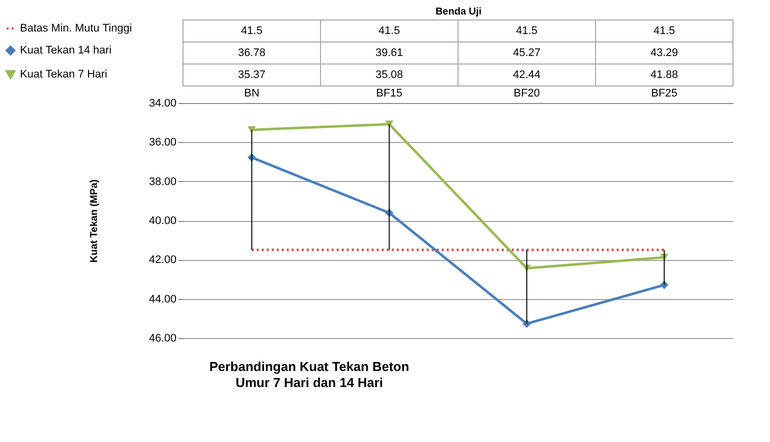  Describe the element at coordinates (162, 221) in the screenshot. I see `y-tick-label: 40.00` at that location.